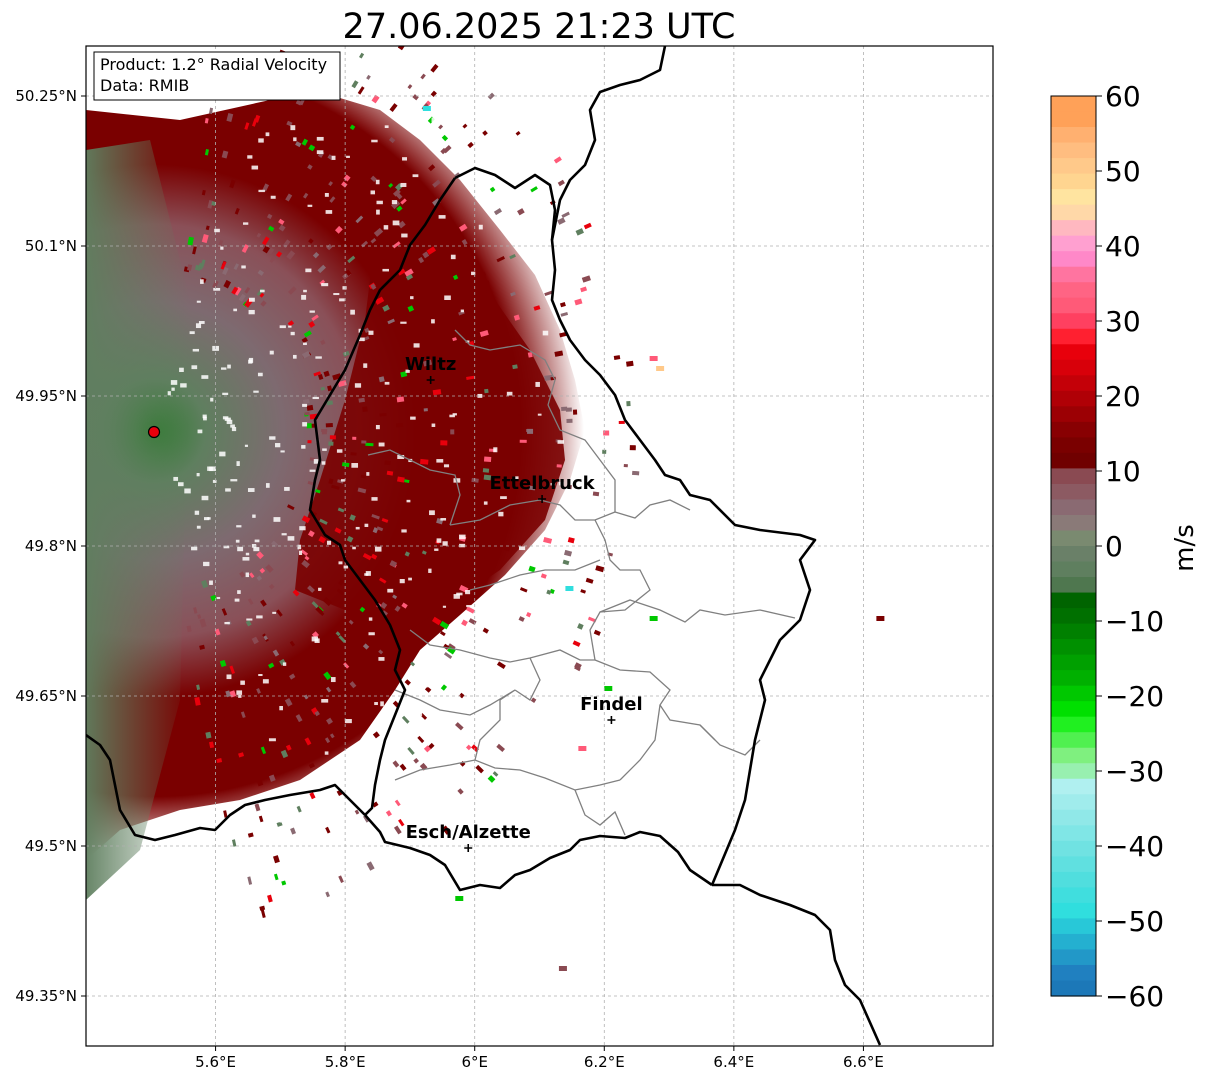  What do you see at coordinates (345, 1062) in the screenshot?
I see `x-tick-label: 5.8°E` at bounding box center [345, 1062].